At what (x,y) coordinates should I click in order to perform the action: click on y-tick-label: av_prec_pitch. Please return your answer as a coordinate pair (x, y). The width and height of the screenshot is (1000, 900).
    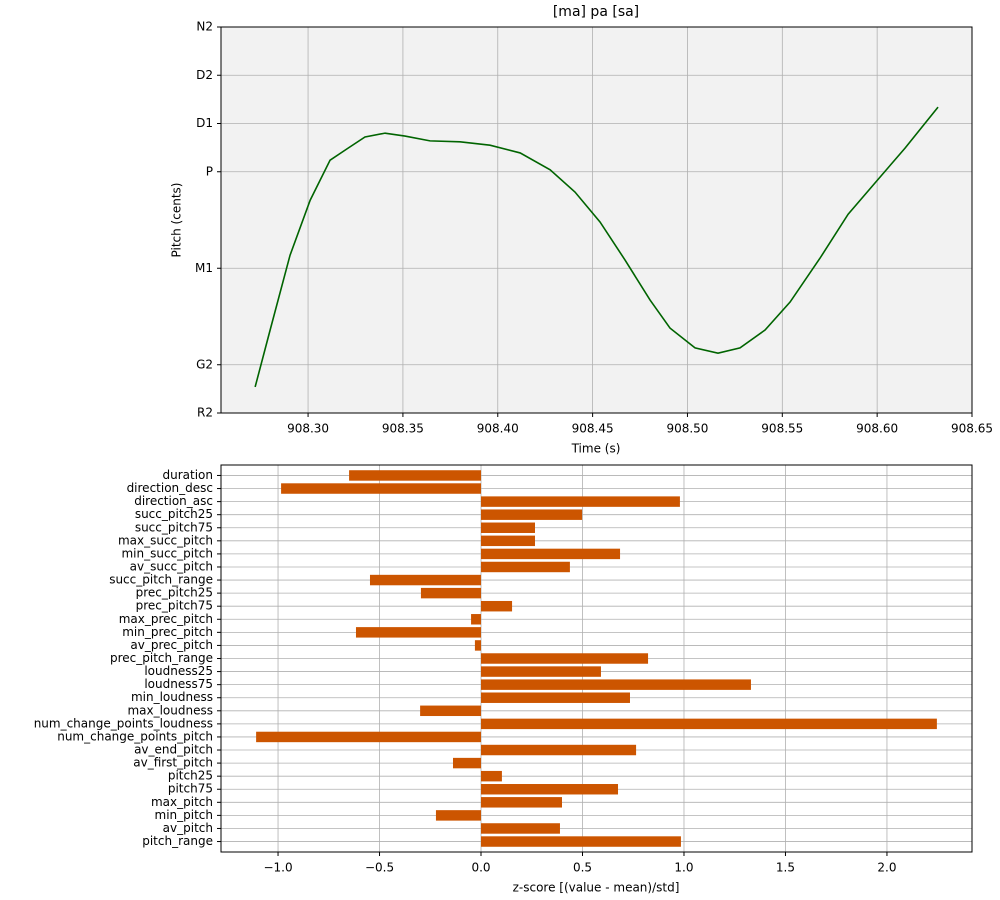
    Looking at the image, I should click on (171, 645).